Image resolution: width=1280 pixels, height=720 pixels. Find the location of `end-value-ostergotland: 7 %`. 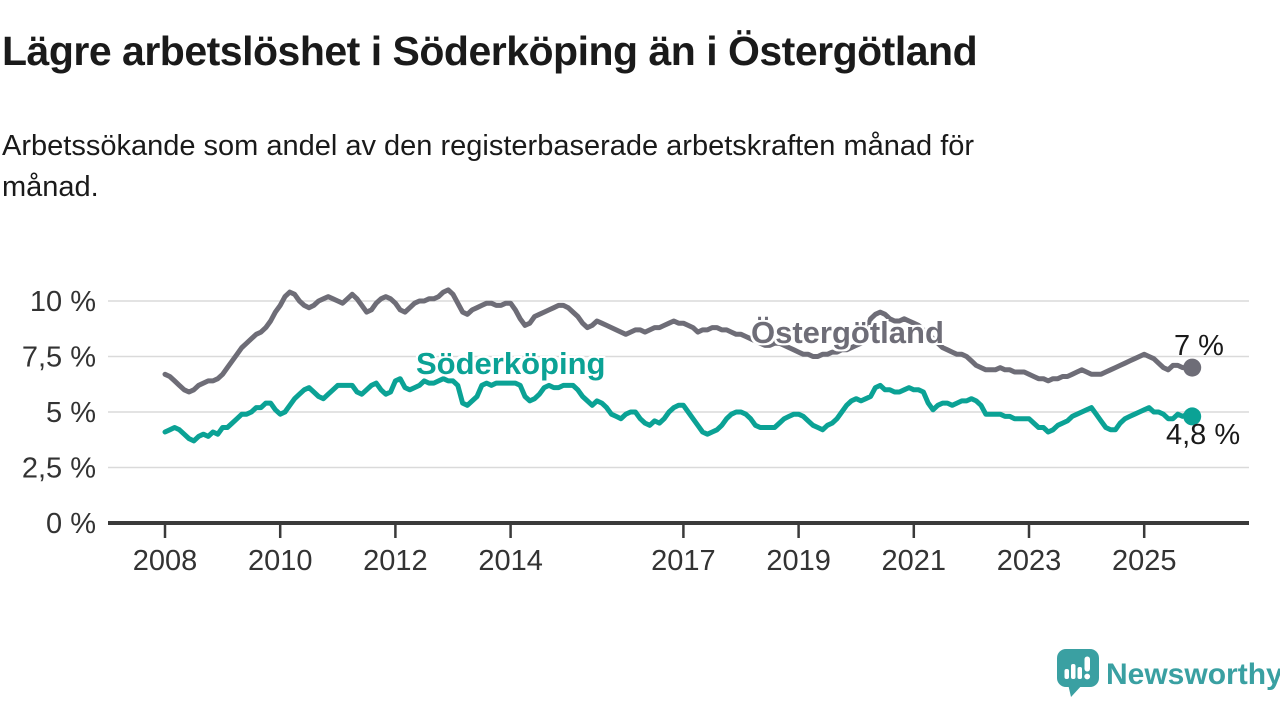

end-value-ostergotland: 7 % is located at coordinates (1199, 346).